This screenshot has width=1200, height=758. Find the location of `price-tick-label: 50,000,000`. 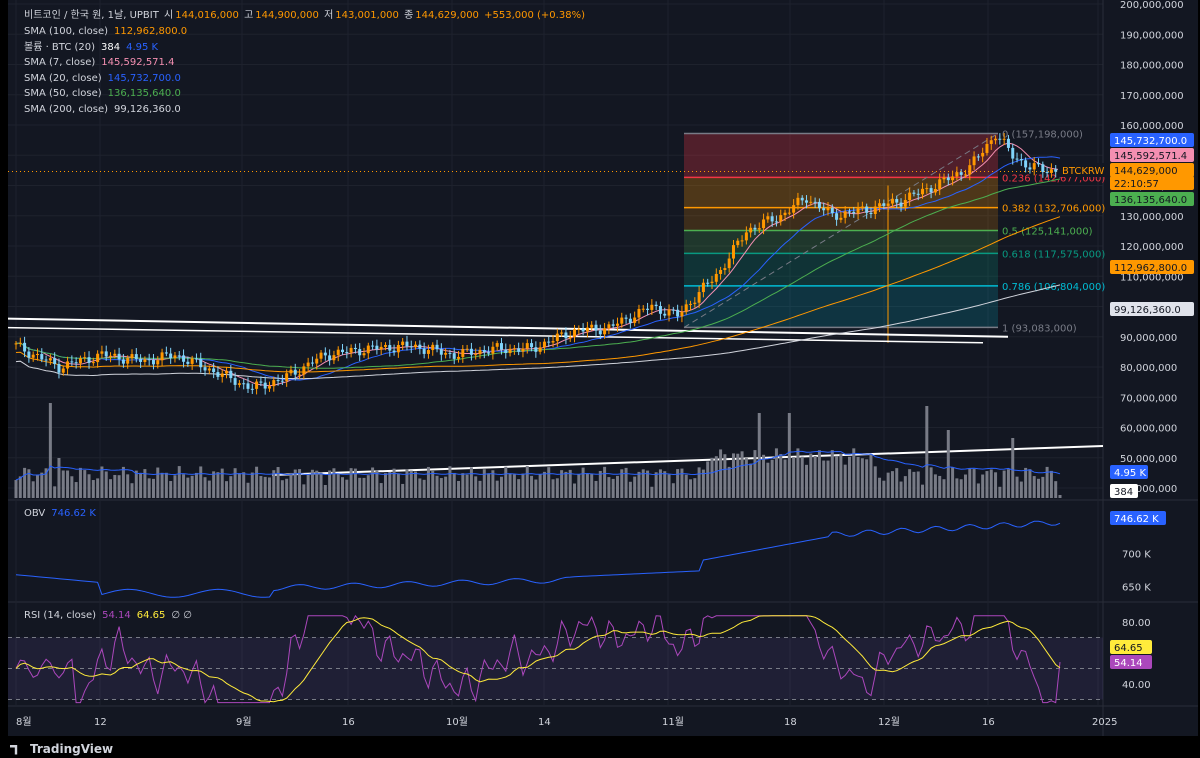

price-tick-label: 50,000,000 is located at coordinates (1148, 459).